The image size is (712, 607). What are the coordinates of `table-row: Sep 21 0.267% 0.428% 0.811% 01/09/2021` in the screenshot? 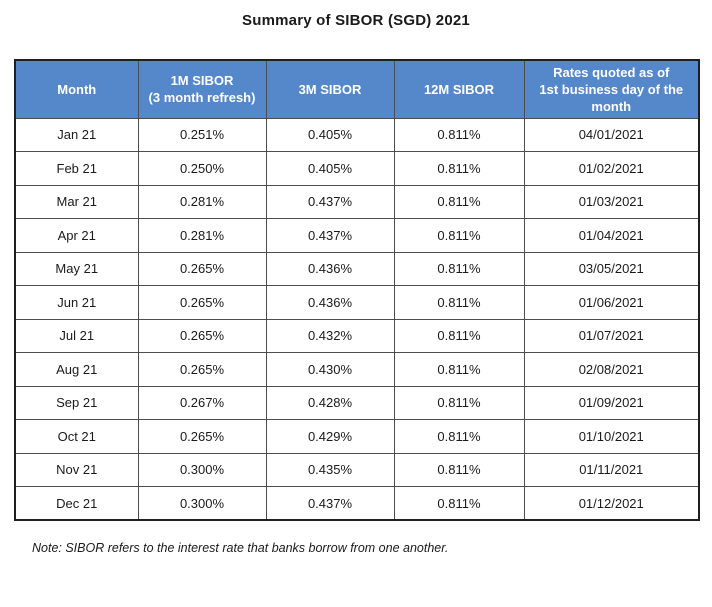 It's located at (357, 402).